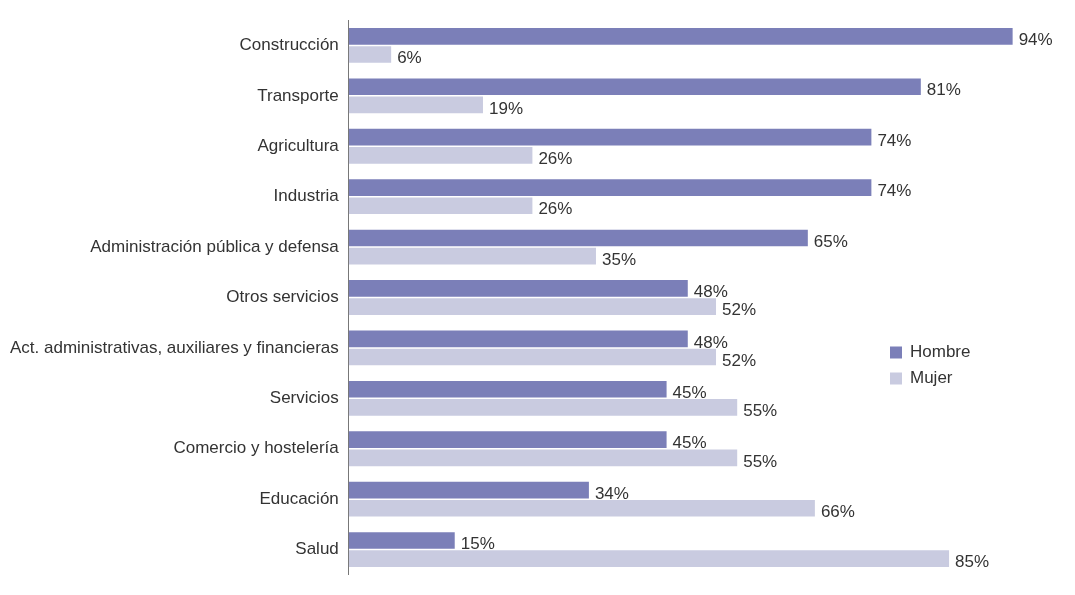 The height and width of the screenshot is (595, 1075). What do you see at coordinates (298, 145) in the screenshot?
I see `y-tick-label: Agricultura` at bounding box center [298, 145].